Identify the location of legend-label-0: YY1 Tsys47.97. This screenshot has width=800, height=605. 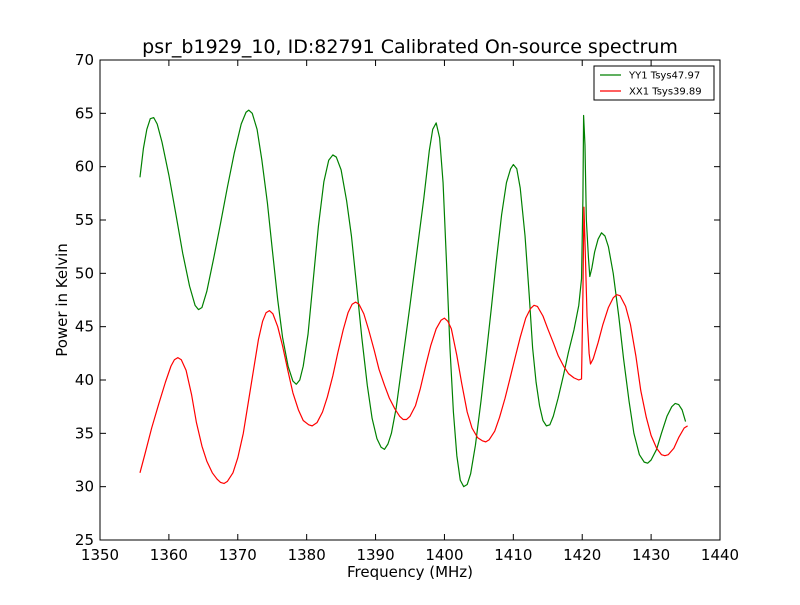
(664, 76).